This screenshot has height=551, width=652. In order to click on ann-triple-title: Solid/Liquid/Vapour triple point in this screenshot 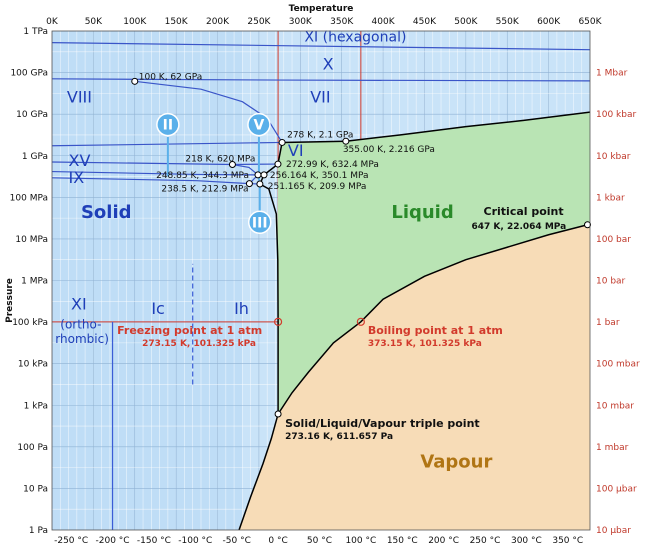, I will do `click(382, 423)`.